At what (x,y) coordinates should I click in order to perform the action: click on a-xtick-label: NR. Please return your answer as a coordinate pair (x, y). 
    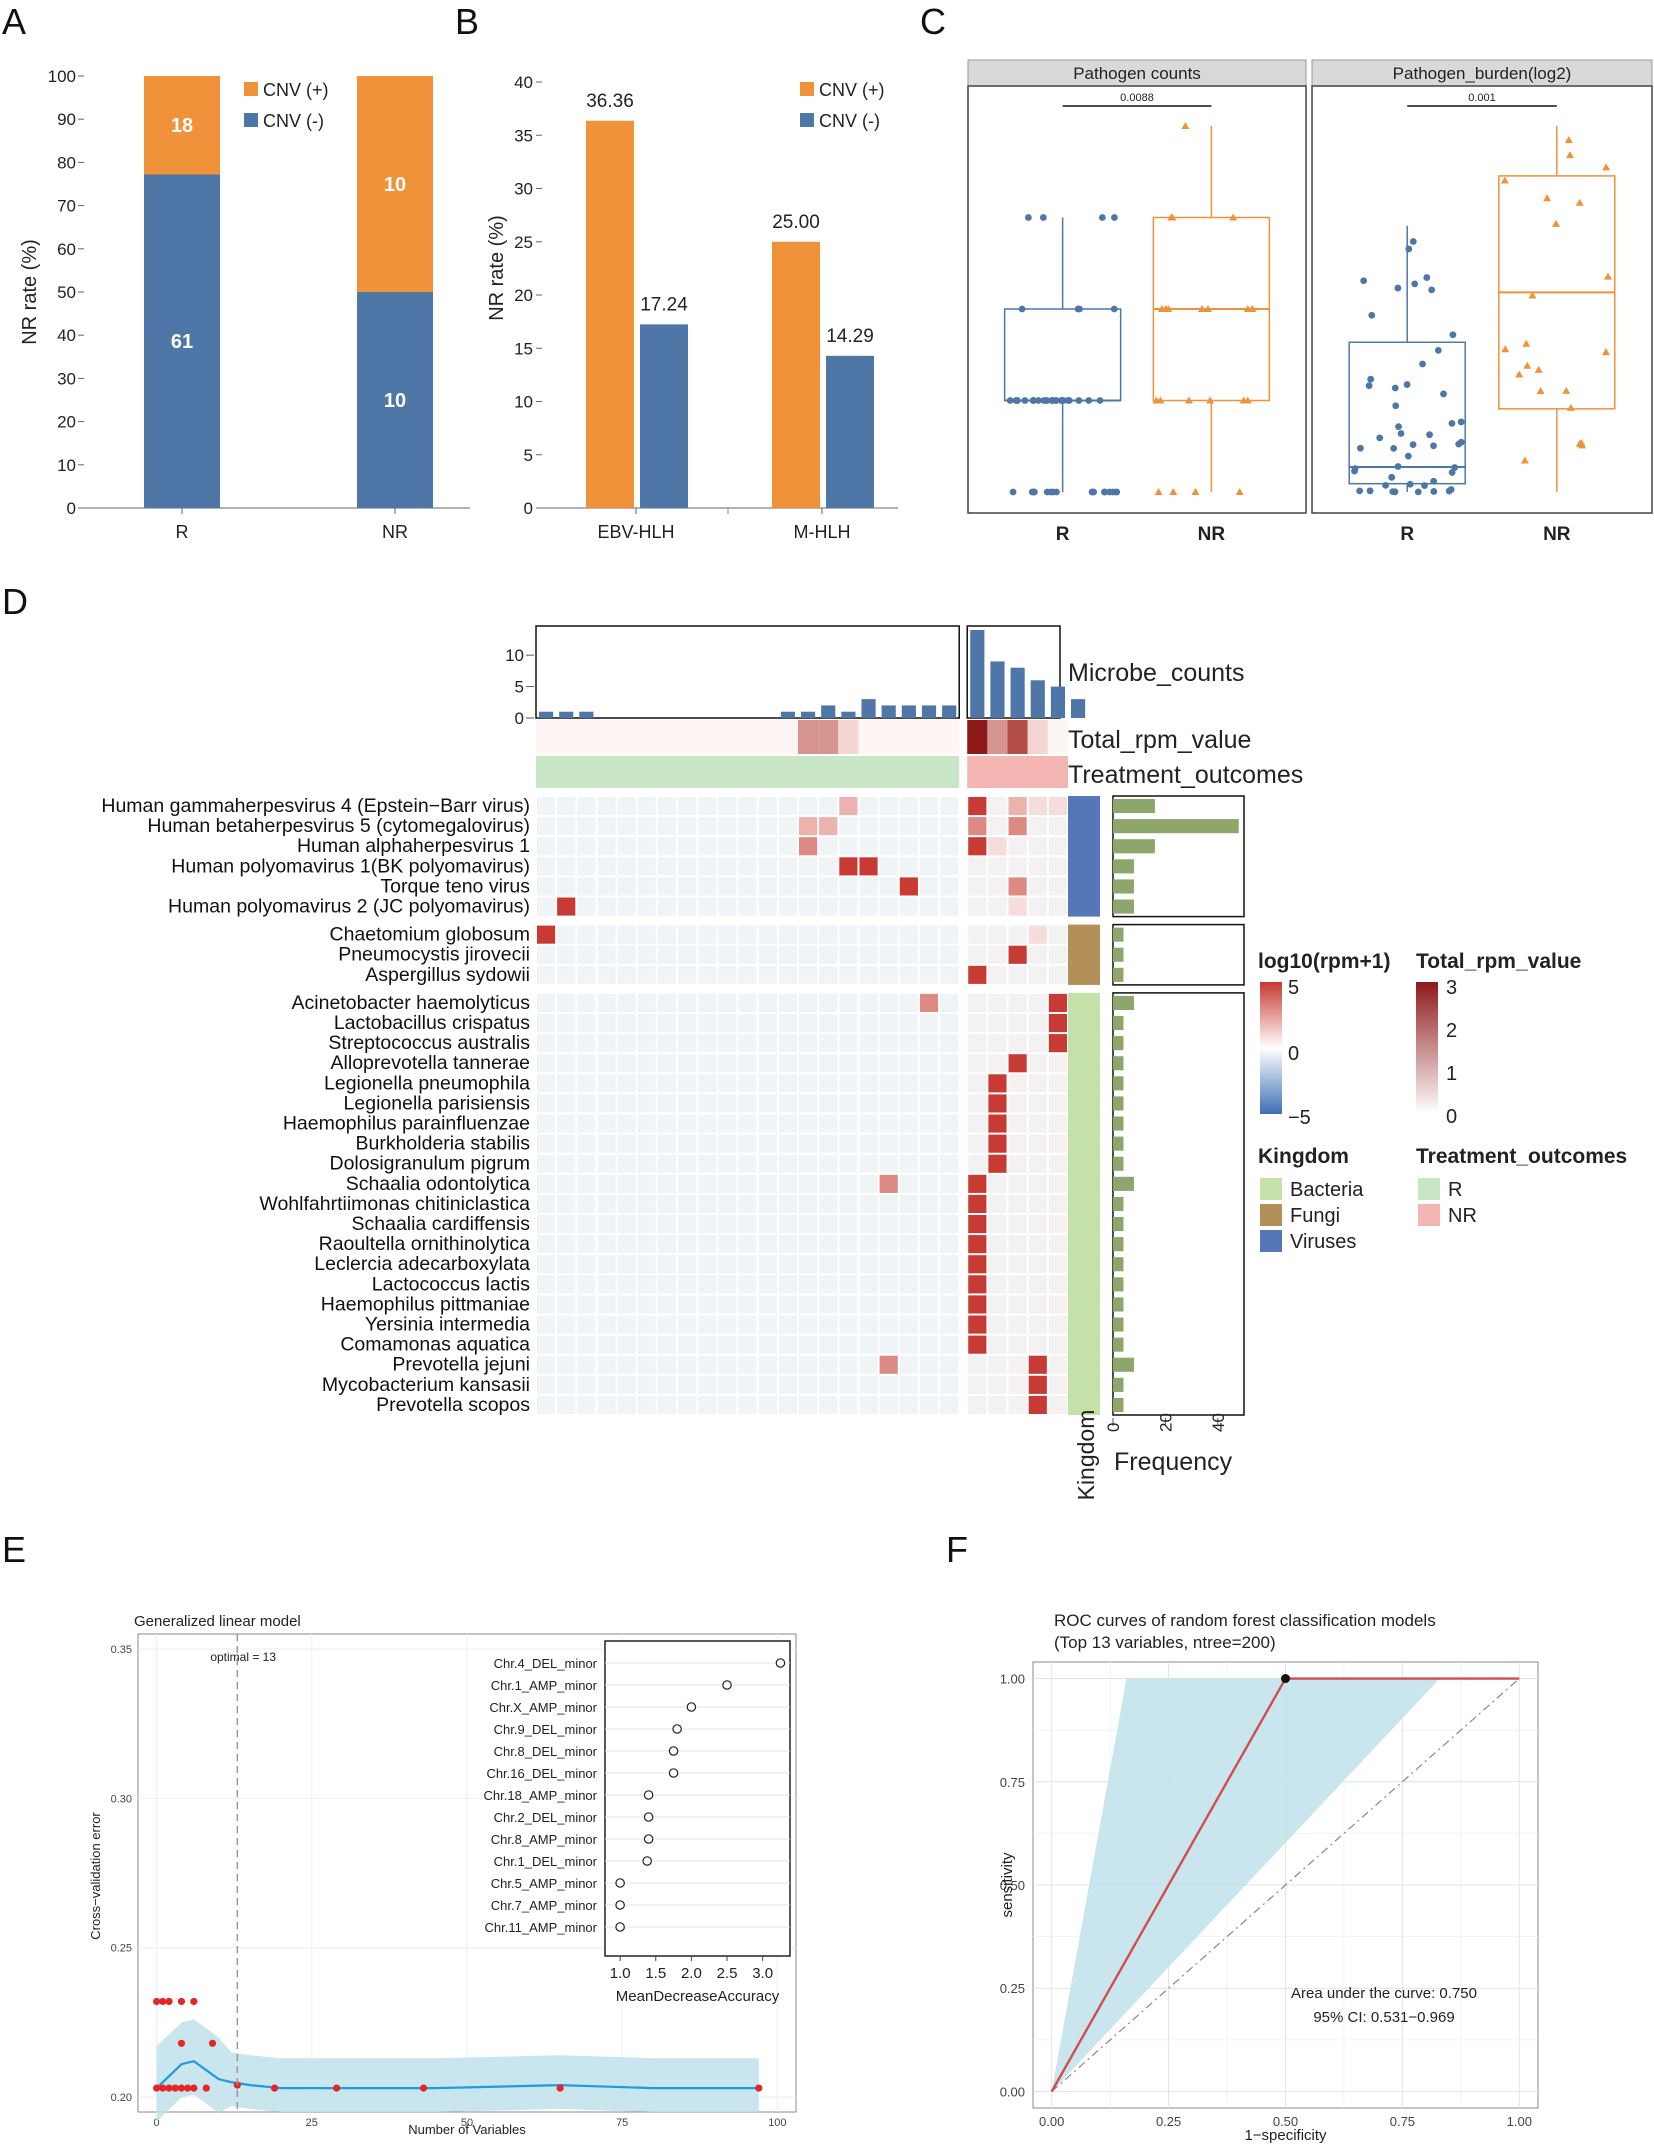
    Looking at the image, I should click on (395, 532).